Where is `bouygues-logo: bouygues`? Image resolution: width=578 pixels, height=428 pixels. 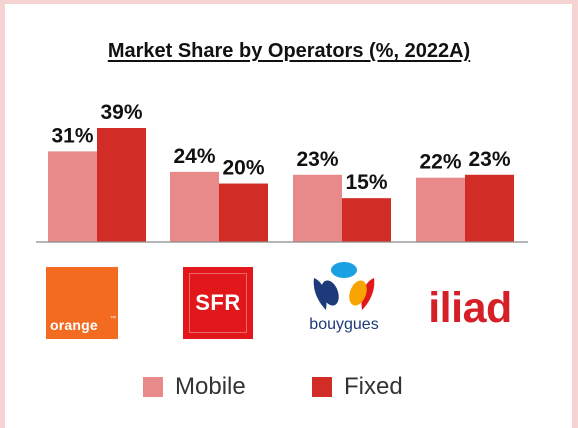 bouygues-logo: bouygues is located at coordinates (344, 302).